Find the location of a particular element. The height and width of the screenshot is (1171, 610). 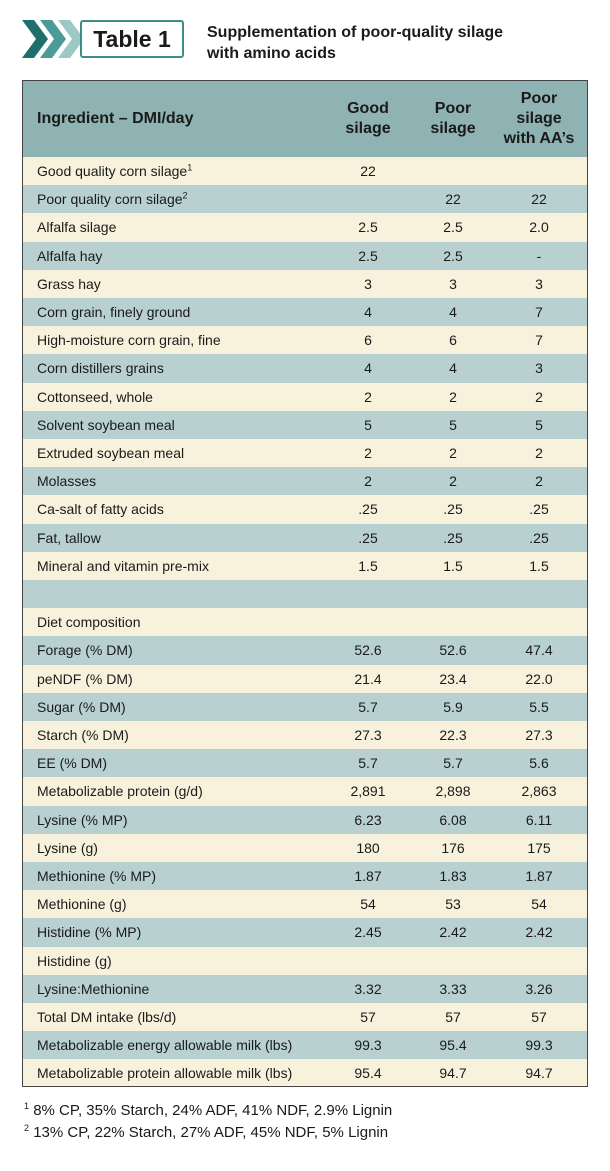

row-label-text: Methionine (% MP) is located at coordinates (97, 876).